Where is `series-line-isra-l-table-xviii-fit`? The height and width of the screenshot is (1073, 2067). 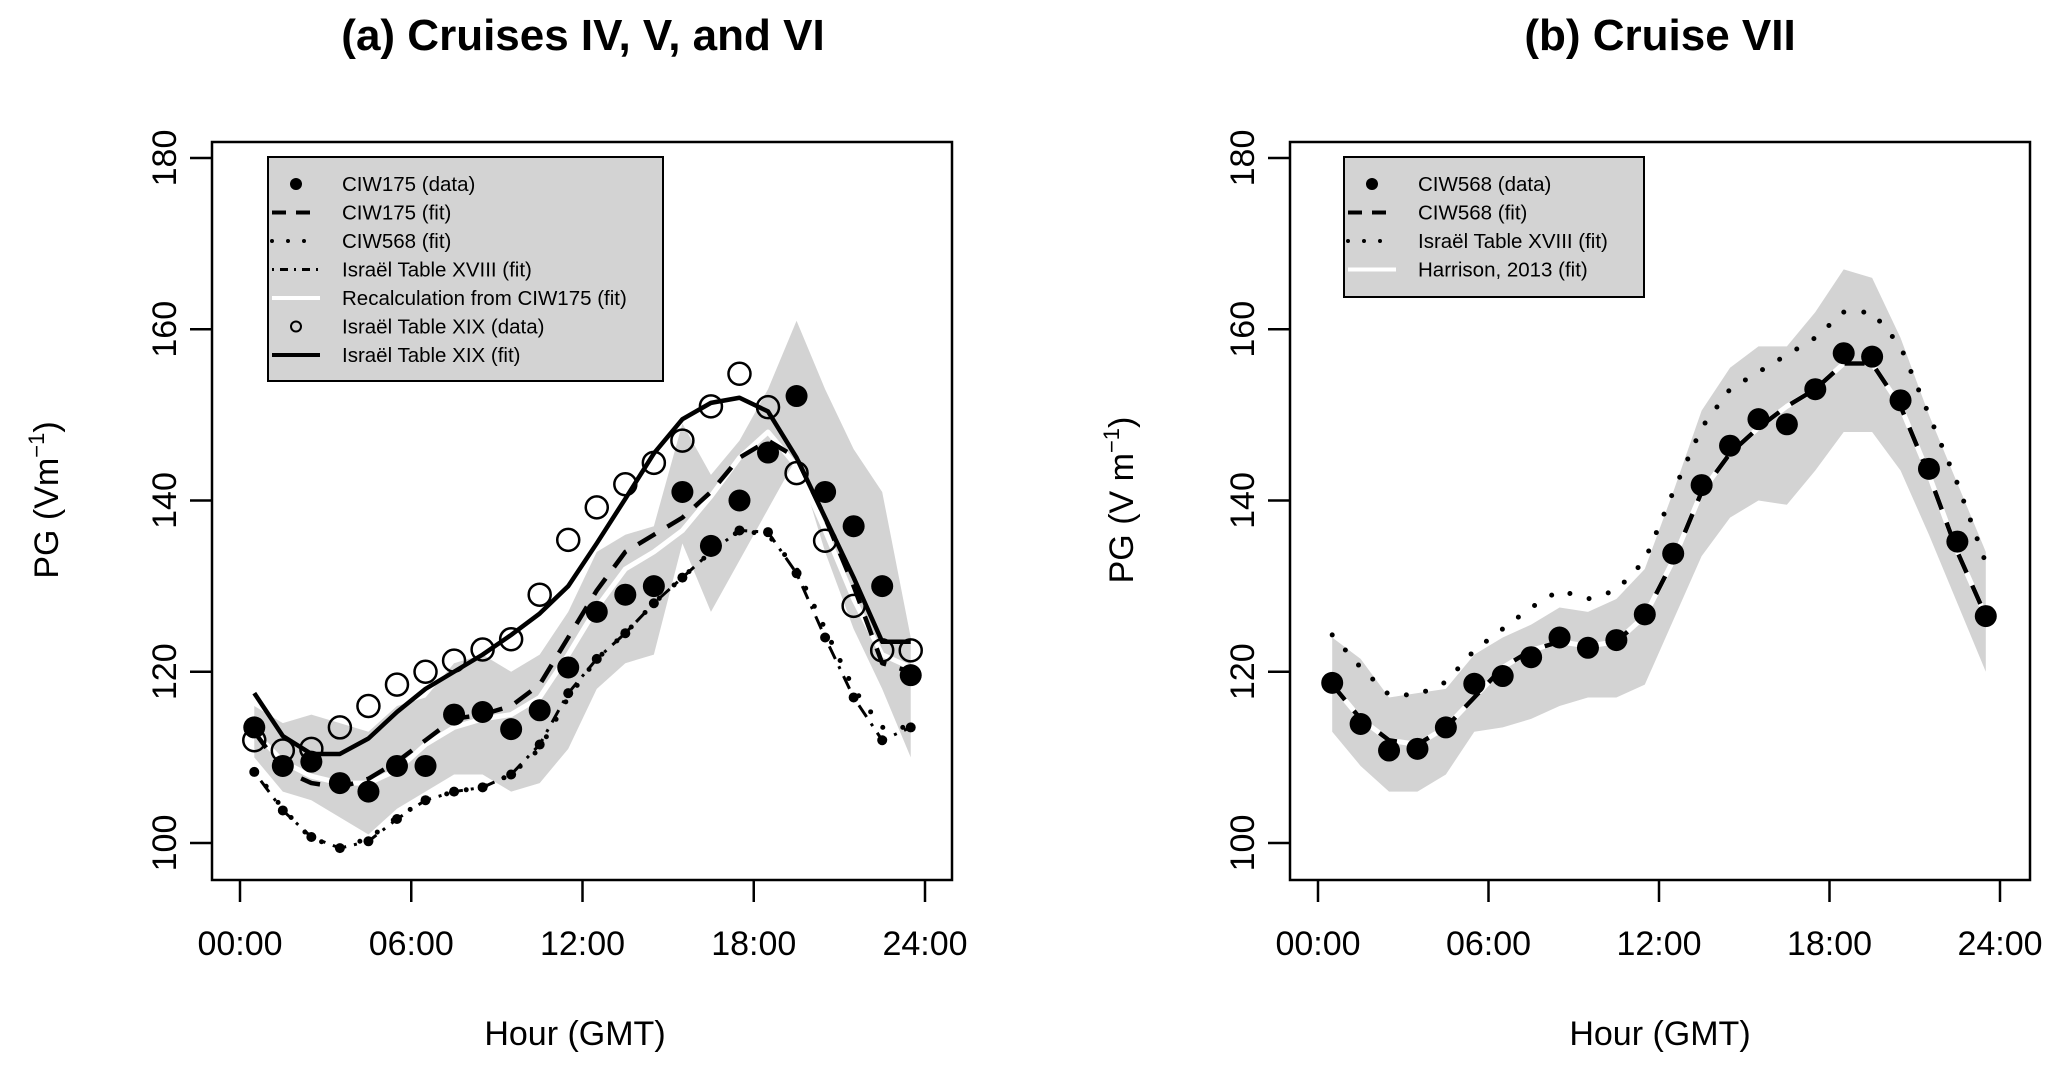 series-line-isra-l-table-xviii-fit is located at coordinates (582, 689).